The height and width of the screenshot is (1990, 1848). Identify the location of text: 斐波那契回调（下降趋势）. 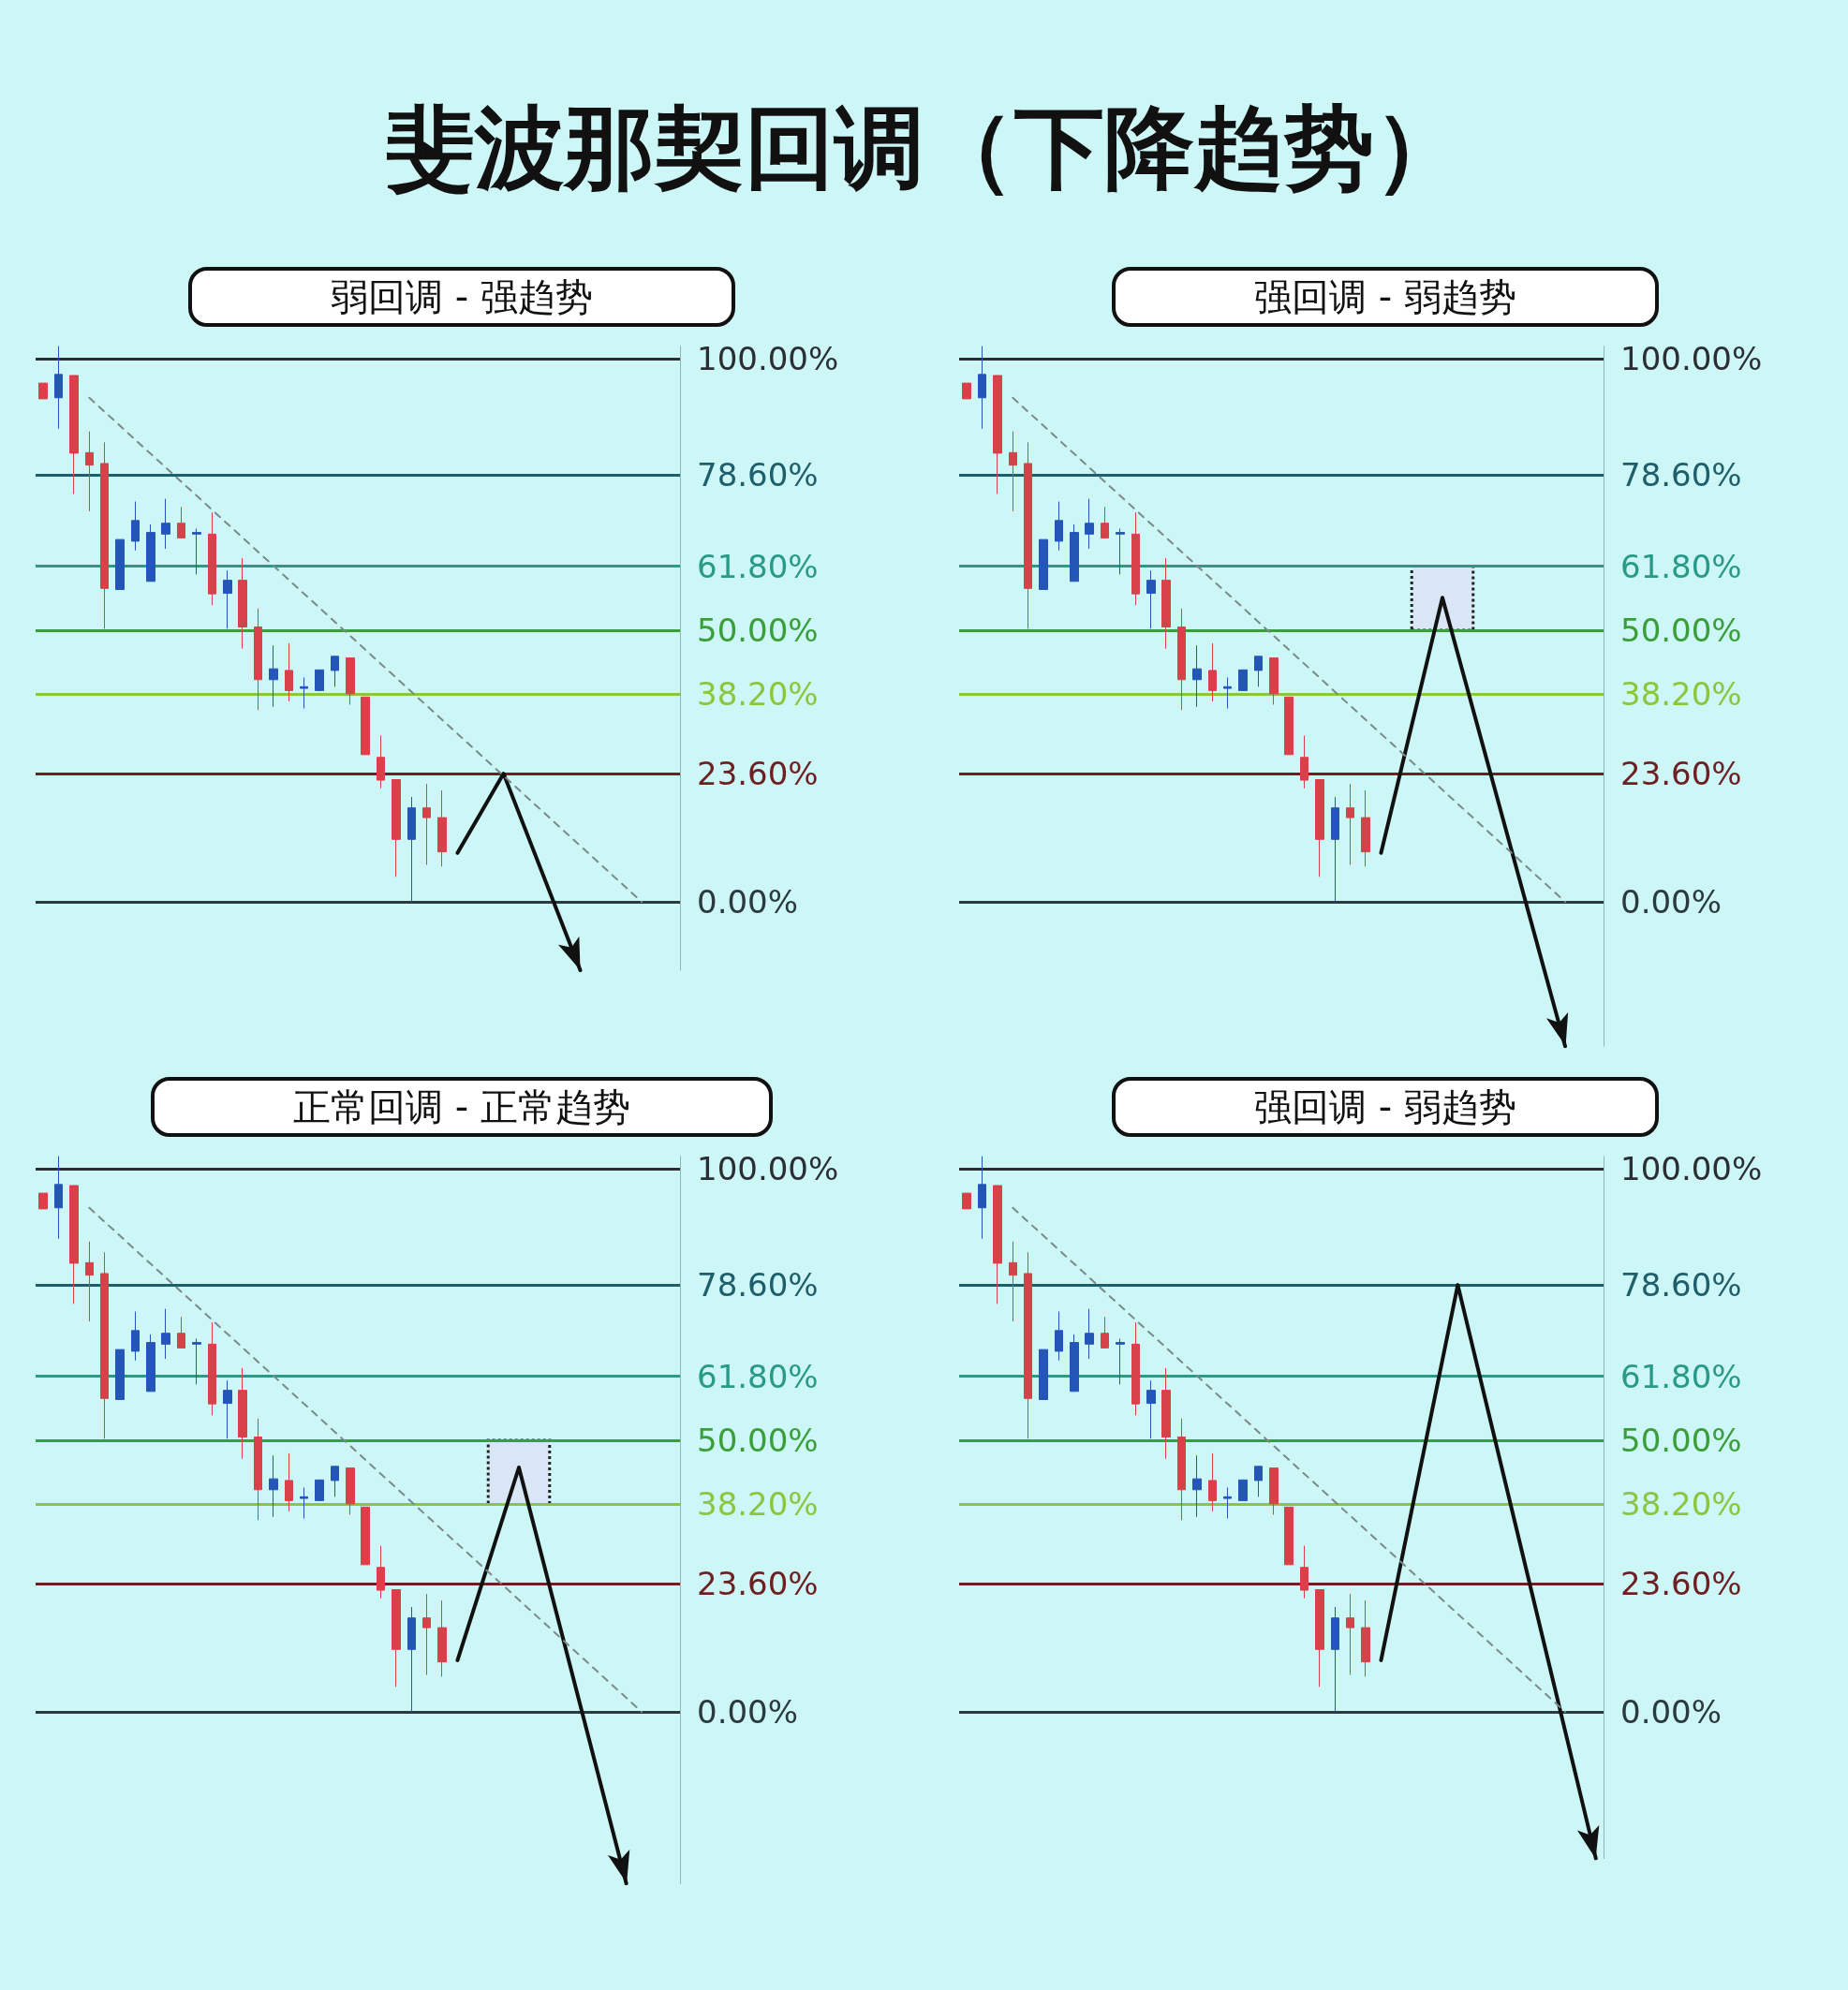
(924, 148).